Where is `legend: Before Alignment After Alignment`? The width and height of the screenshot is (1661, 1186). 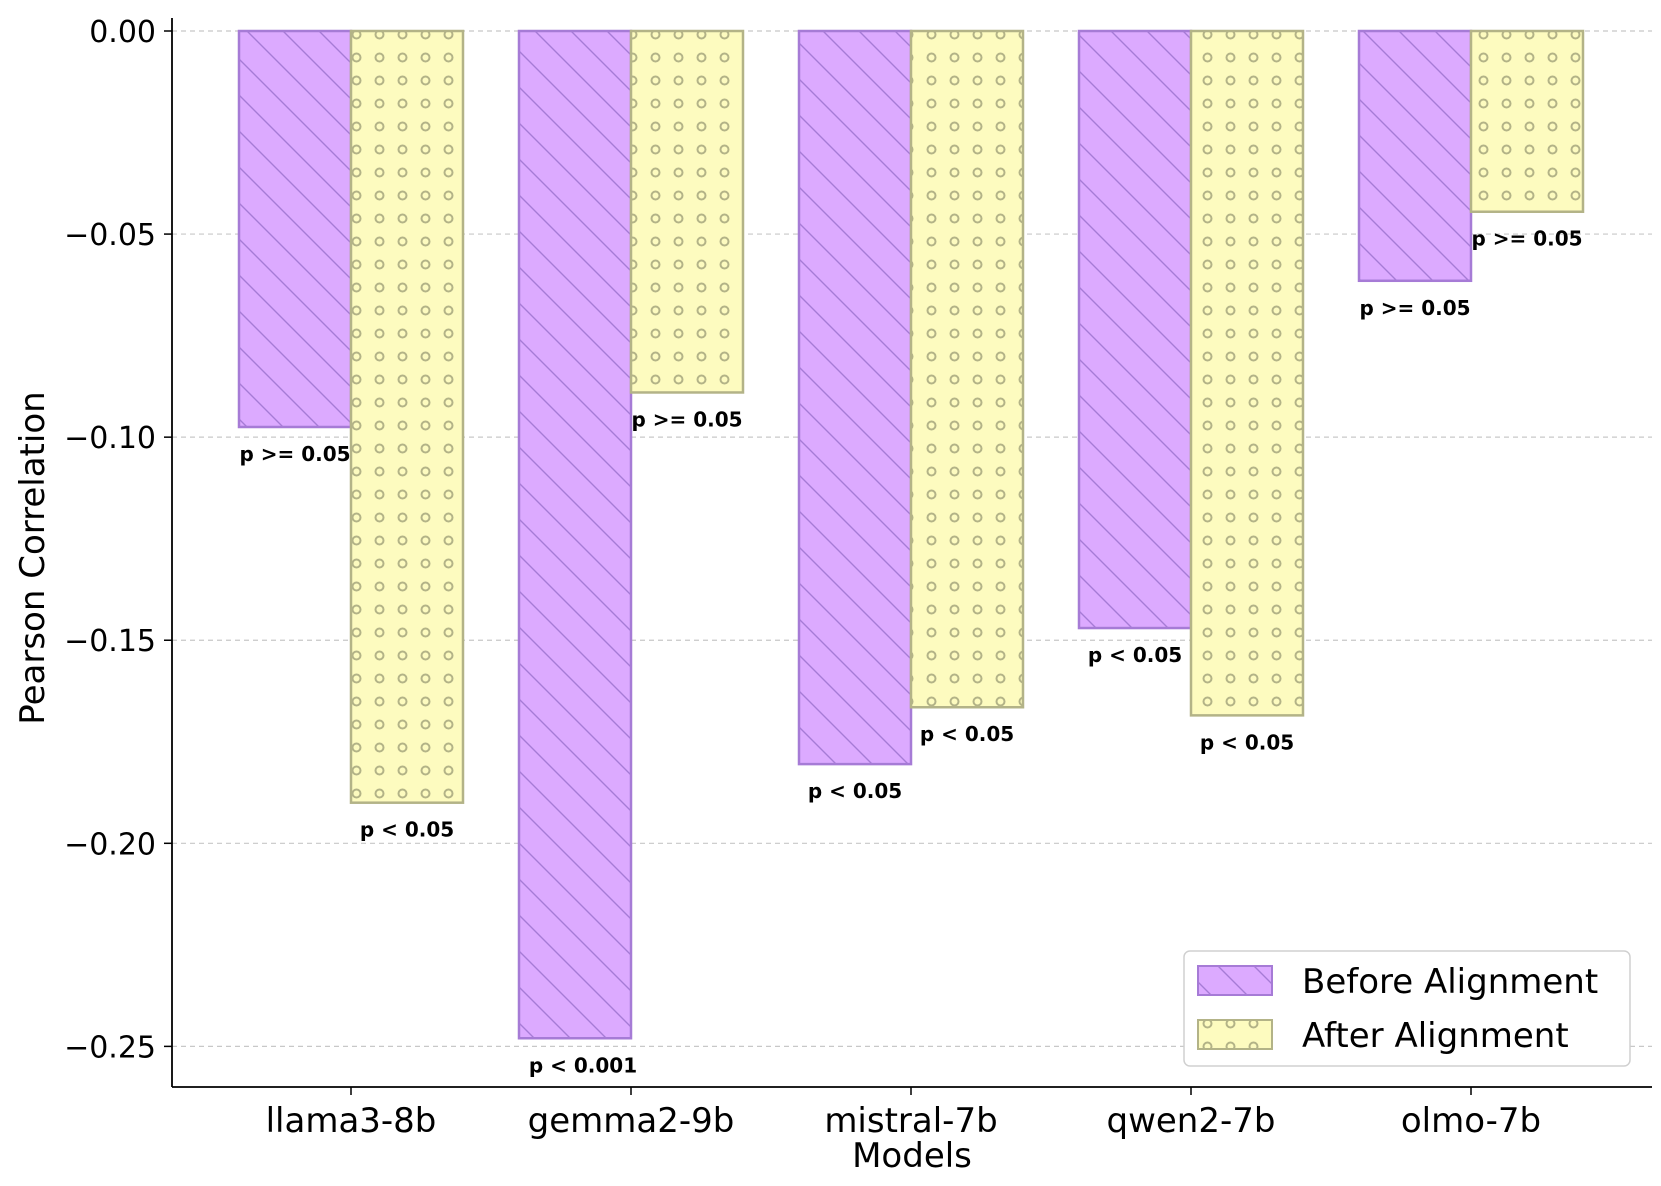 legend: Before Alignment After Alignment is located at coordinates (1407, 1008).